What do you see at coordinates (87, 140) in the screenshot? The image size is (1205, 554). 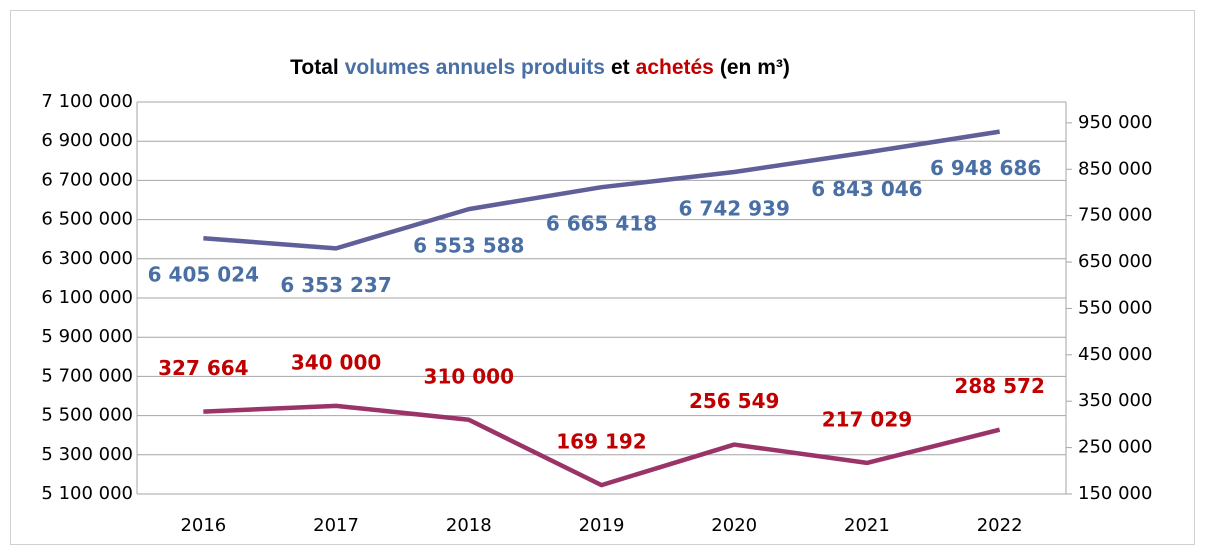 I see `y-tick-label: 6 900 000` at bounding box center [87, 140].